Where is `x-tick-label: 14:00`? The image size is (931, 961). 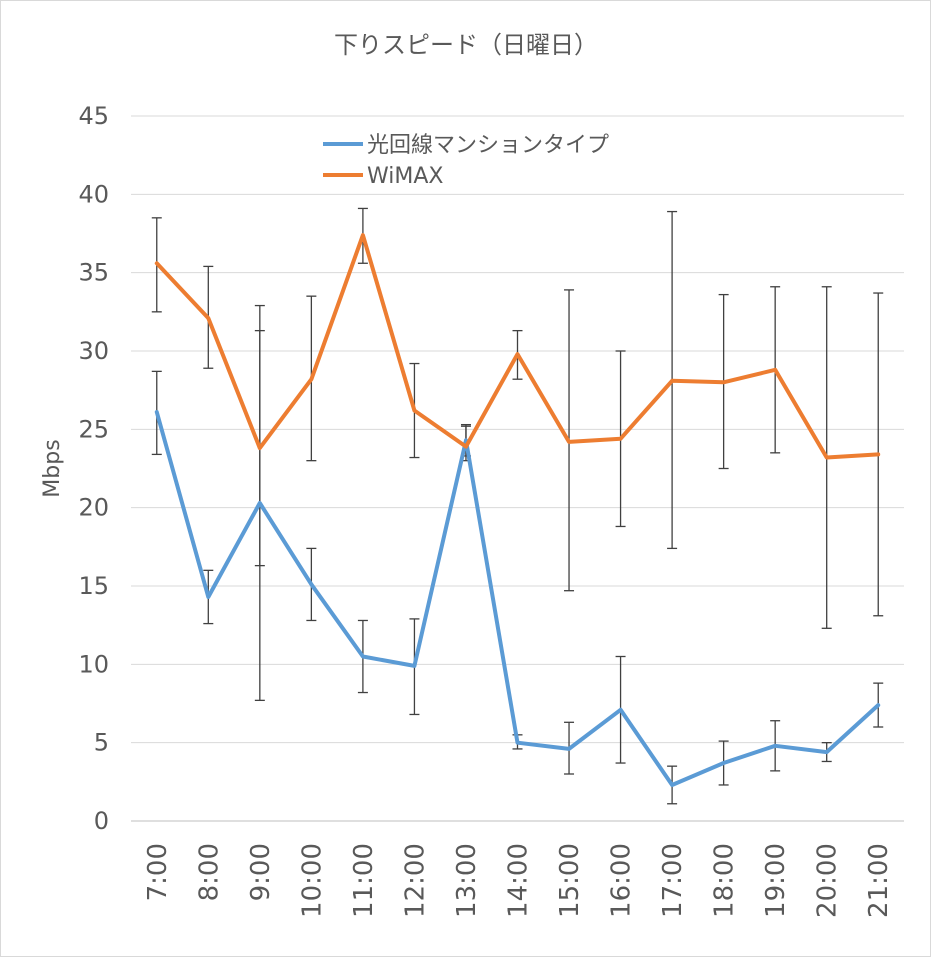 x-tick-label: 14:00 is located at coordinates (519, 880).